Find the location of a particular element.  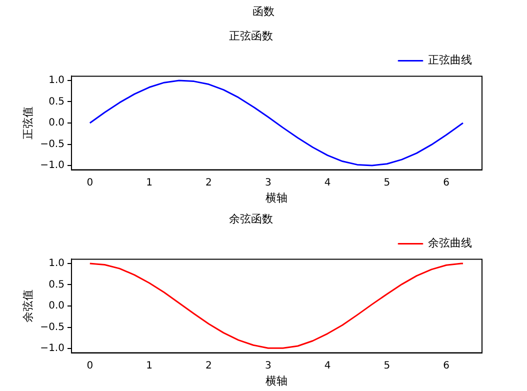

text: 函数 is located at coordinates (264, 11).